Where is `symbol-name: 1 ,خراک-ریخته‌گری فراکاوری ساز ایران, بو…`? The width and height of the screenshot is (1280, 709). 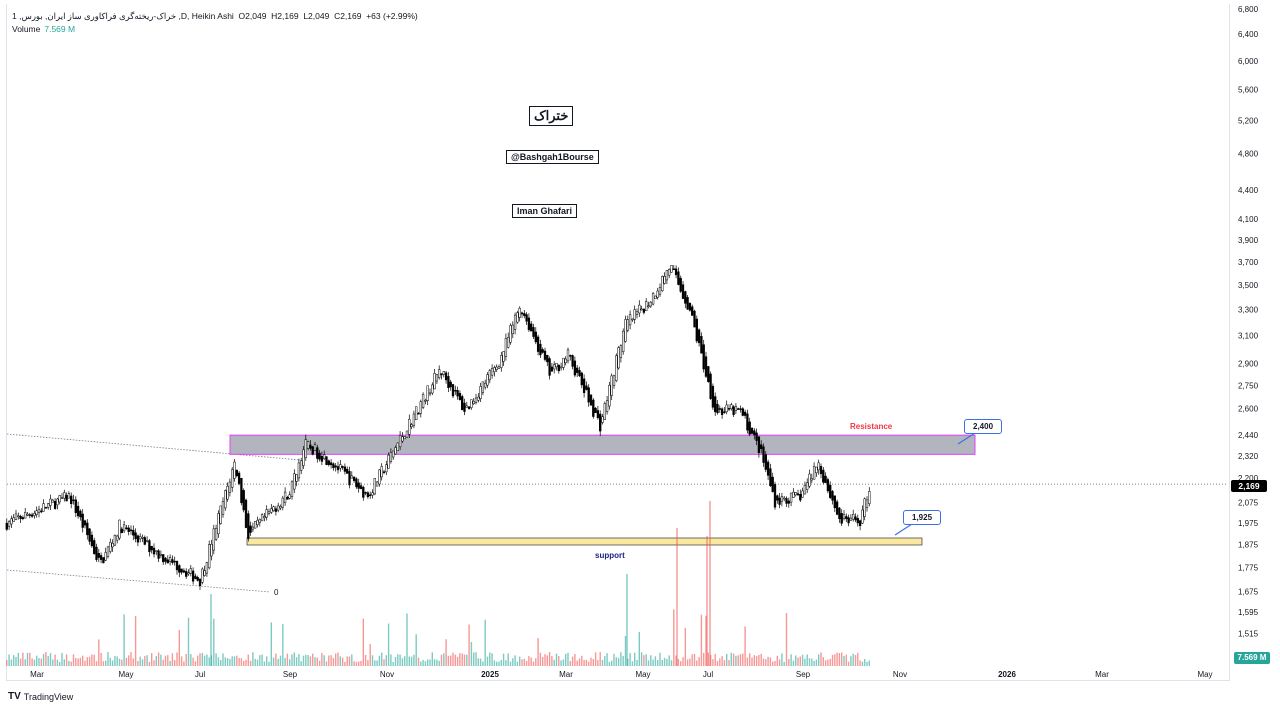
symbol-name: 1 ,خراک-ریخته‌گری فراکاوری ساز ایران, بو… is located at coordinates (123, 16).